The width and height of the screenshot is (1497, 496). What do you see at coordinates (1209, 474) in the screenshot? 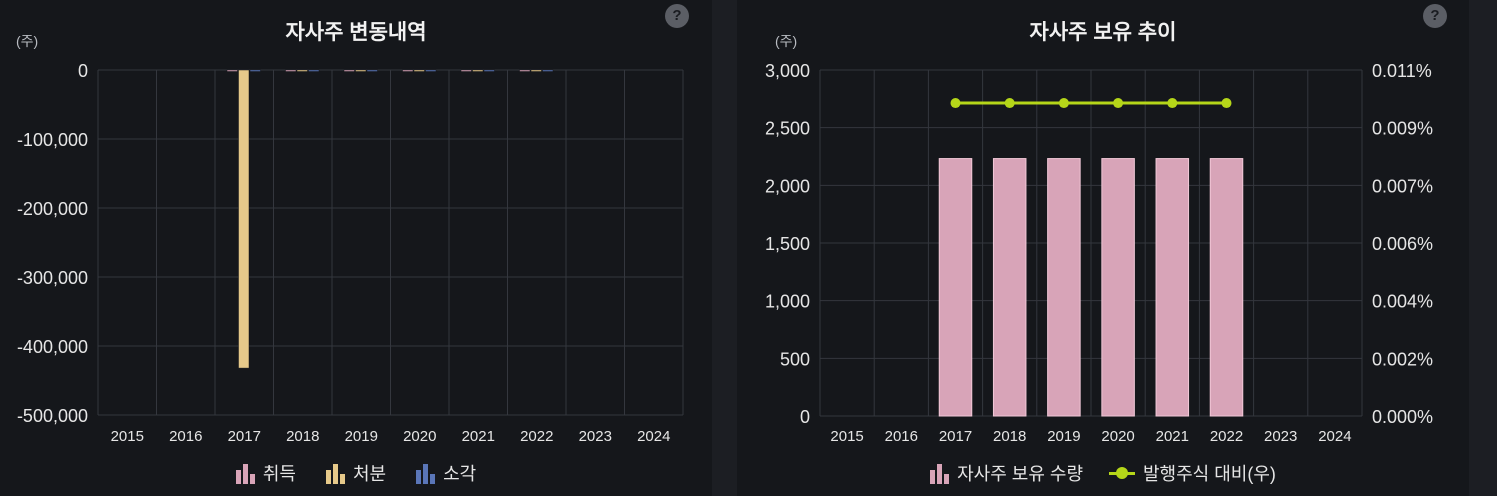
I see `legend-label: 발행주식 대비(우)` at bounding box center [1209, 474].